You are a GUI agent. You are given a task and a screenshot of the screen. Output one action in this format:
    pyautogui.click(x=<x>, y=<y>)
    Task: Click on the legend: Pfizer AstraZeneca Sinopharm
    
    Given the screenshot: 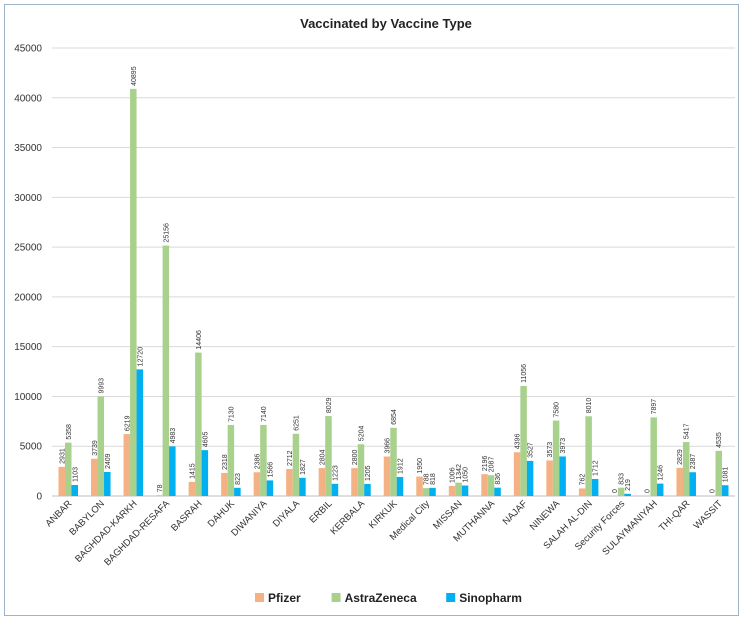 What is the action you would take?
    pyautogui.click(x=388, y=598)
    